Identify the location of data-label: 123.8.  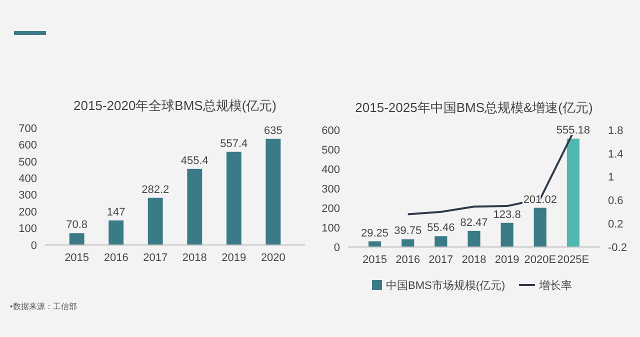
(507, 214).